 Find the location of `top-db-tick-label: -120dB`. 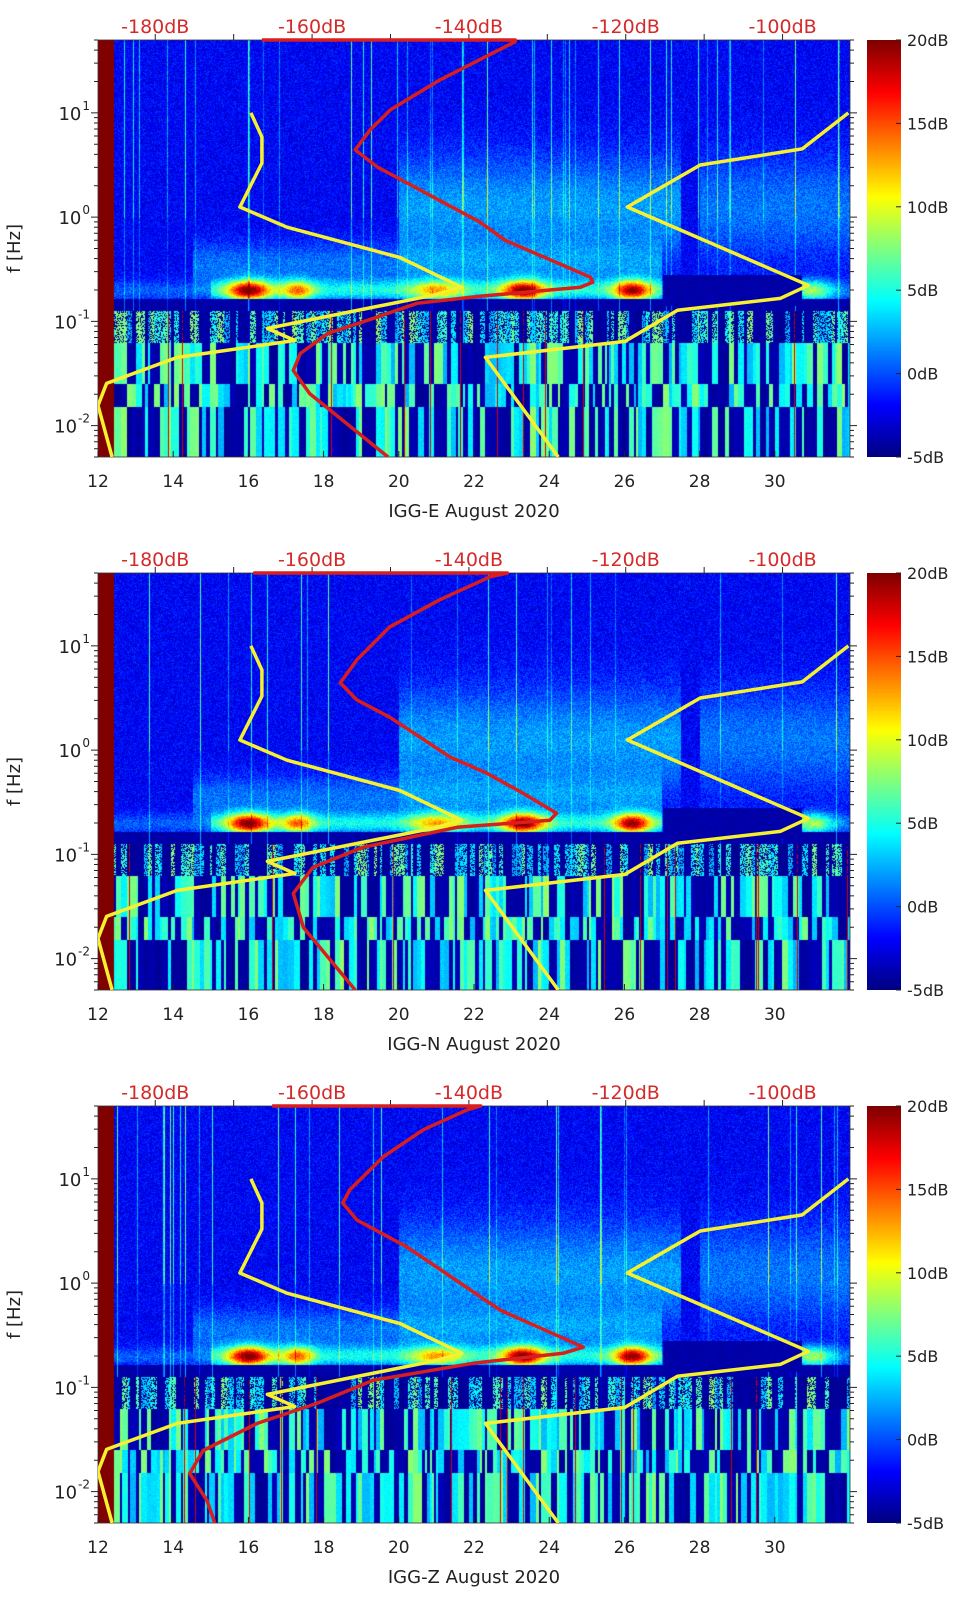

top-db-tick-label: -120dB is located at coordinates (626, 1093).